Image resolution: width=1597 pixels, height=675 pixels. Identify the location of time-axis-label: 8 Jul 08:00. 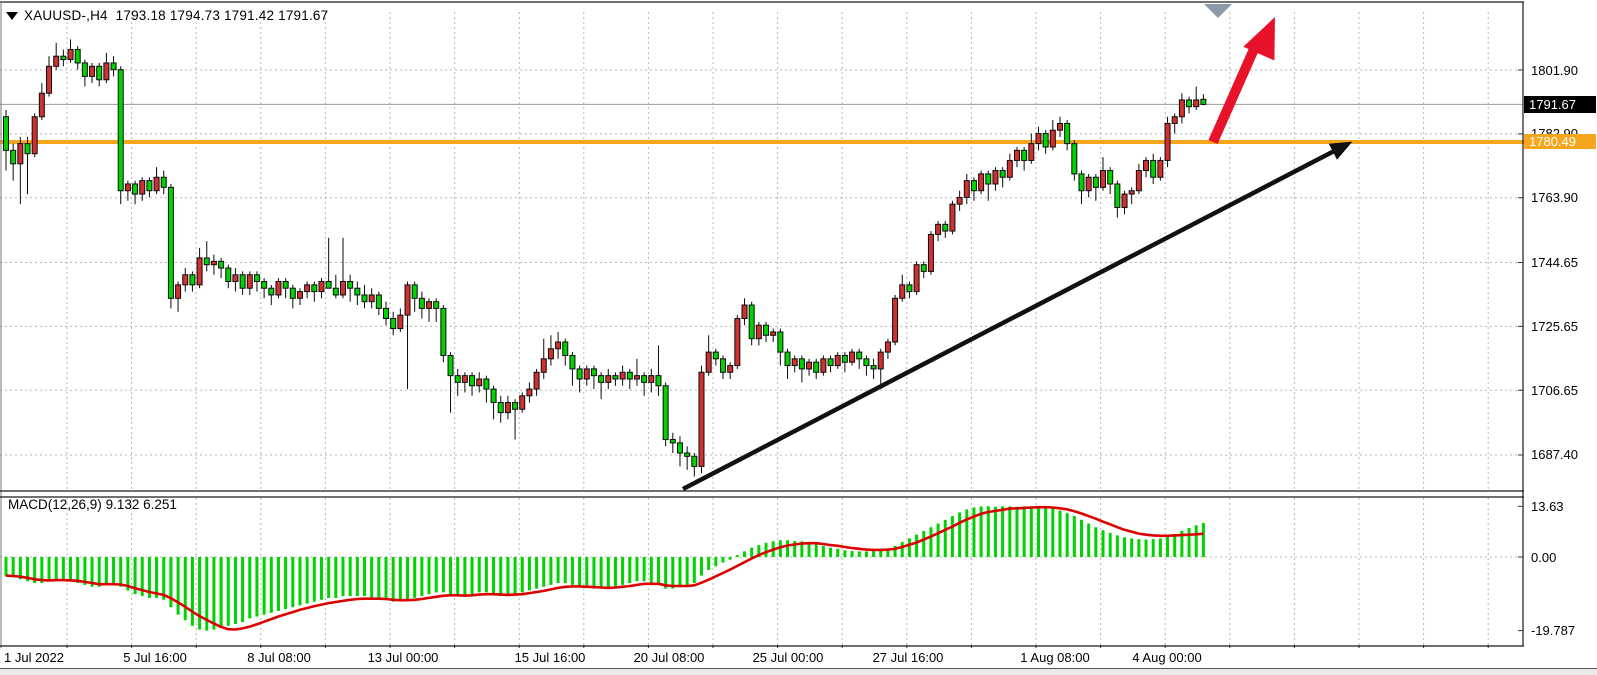
(279, 657).